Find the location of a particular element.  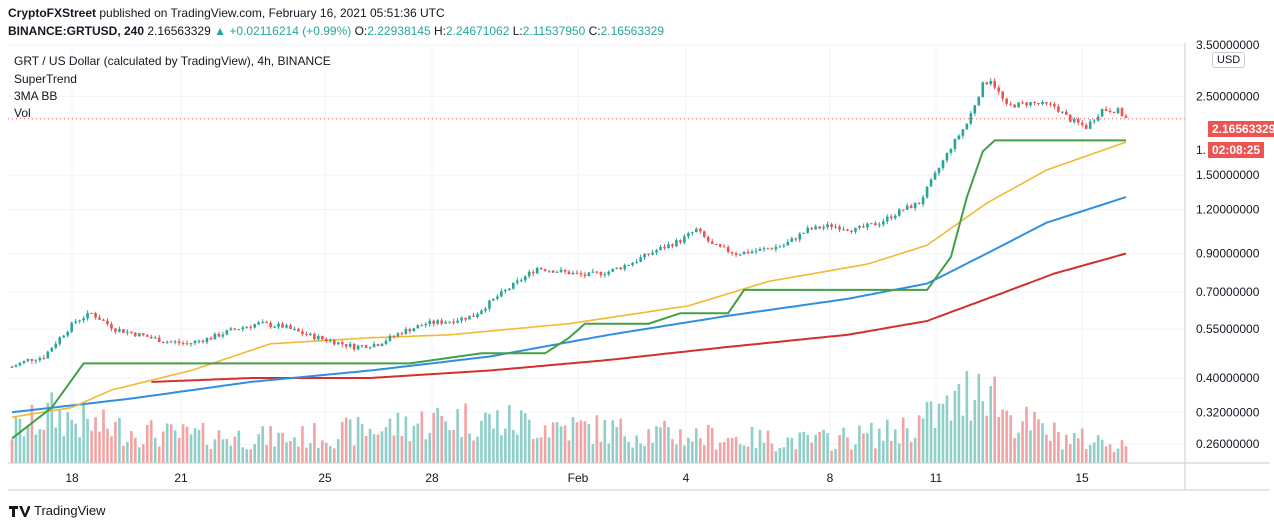

currency-badge: USD is located at coordinates (1229, 60).